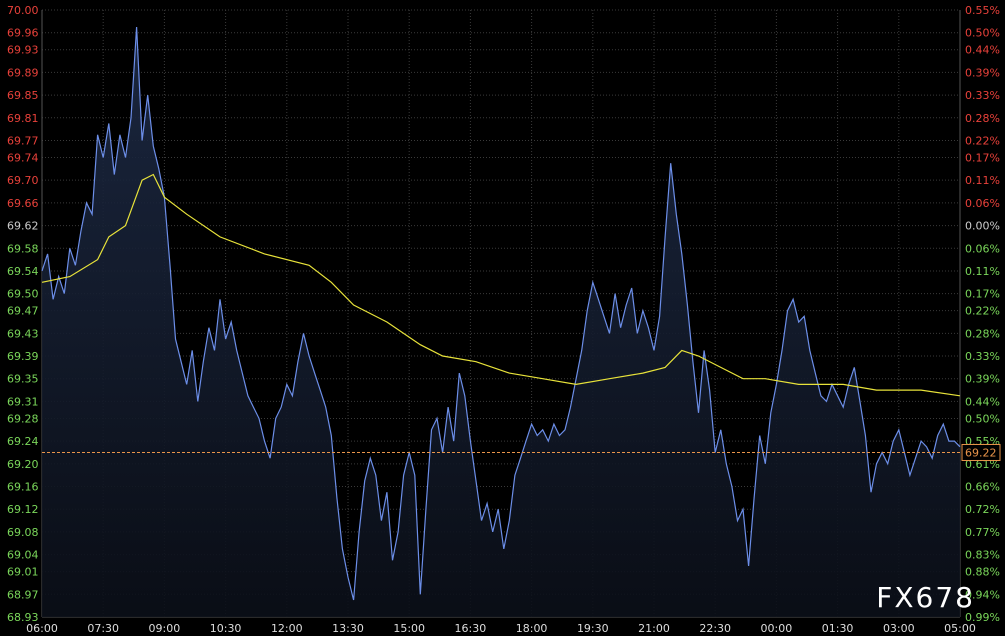 This screenshot has height=636, width=1005. I want to click on y-tick-label: 69.12, so click(23, 509).